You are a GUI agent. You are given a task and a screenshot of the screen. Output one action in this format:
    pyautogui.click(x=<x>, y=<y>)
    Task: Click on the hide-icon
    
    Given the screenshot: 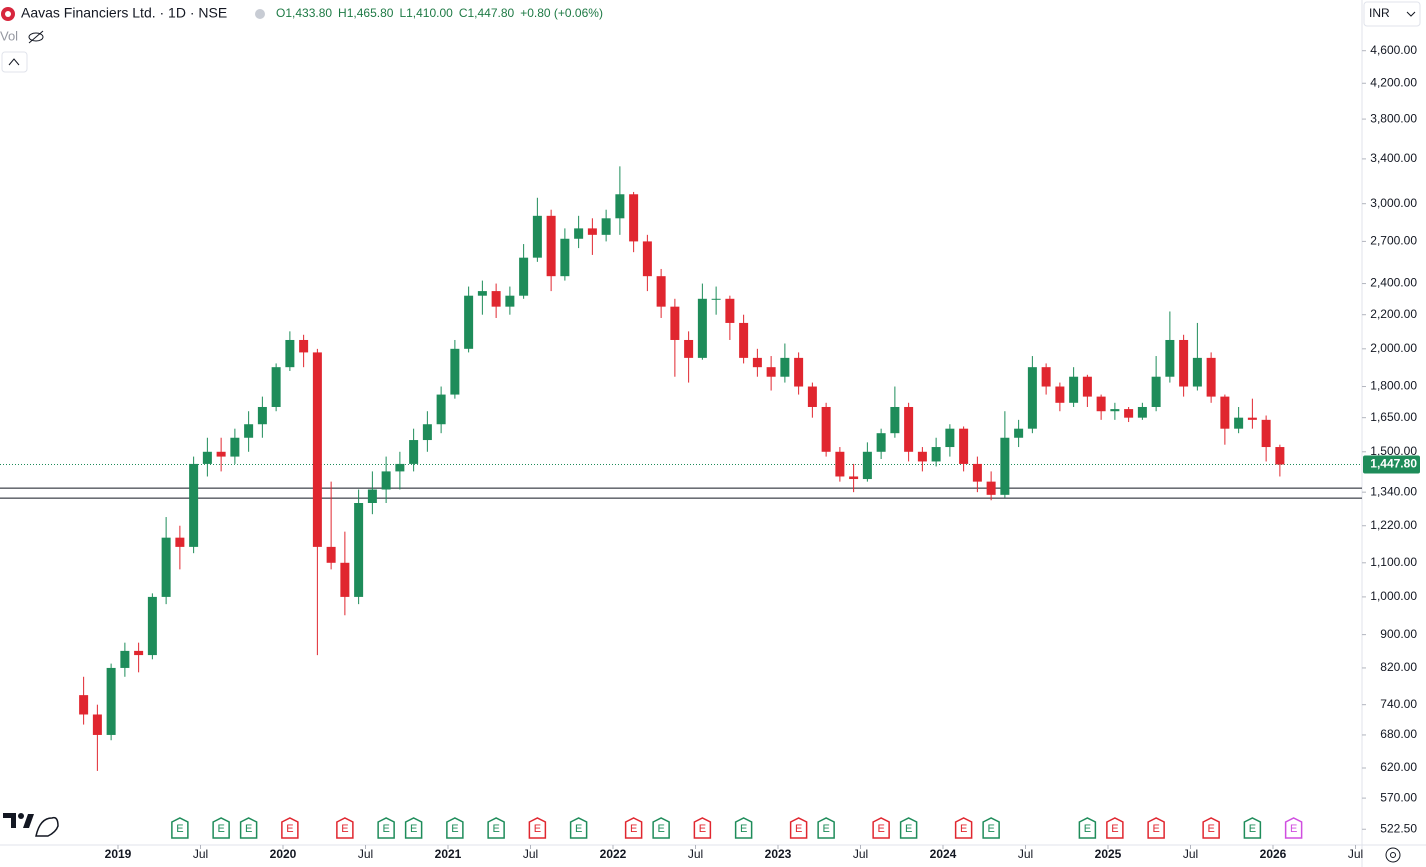 What is the action you would take?
    pyautogui.click(x=36, y=37)
    